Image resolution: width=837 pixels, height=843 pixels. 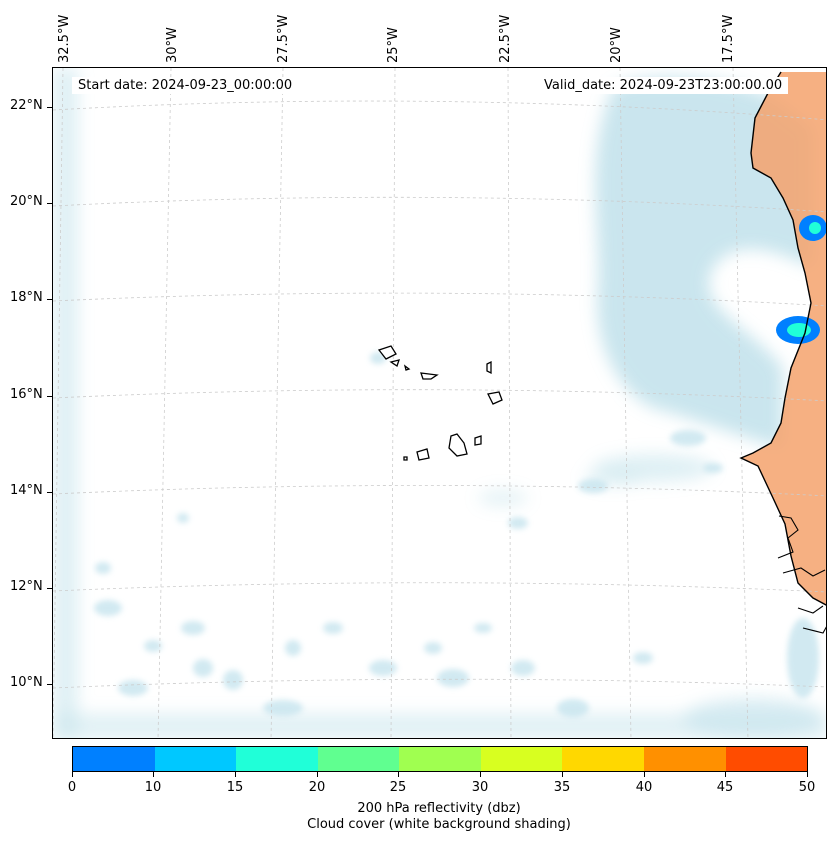 What do you see at coordinates (153, 787) in the screenshot?
I see `colorbar-tick-label: 10` at bounding box center [153, 787].